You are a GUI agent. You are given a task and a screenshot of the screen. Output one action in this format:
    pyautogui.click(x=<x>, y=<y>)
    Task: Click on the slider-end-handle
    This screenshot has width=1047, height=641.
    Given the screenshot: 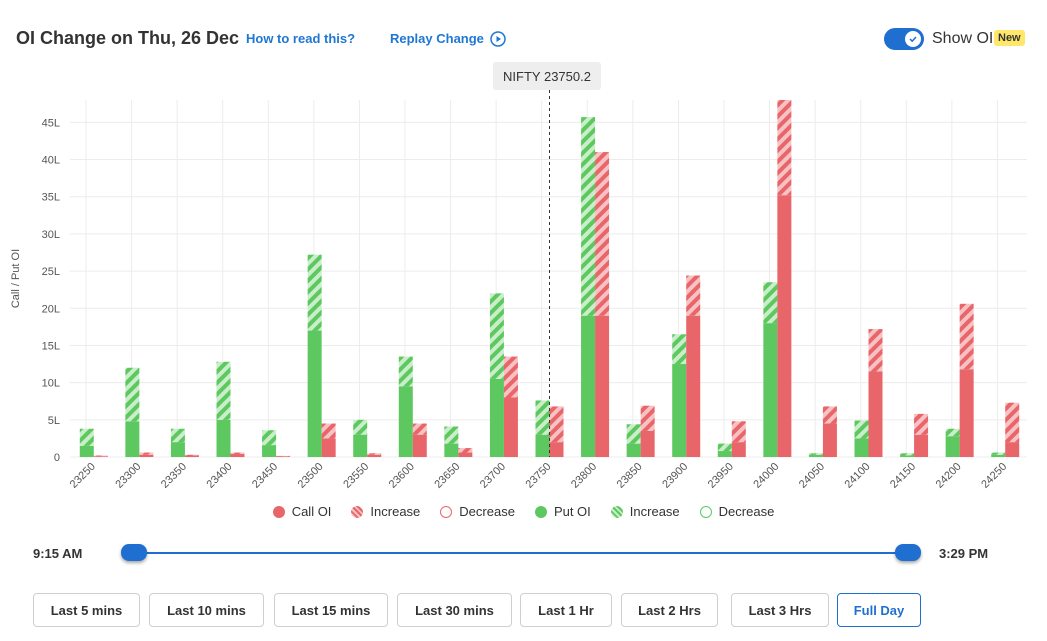 What is the action you would take?
    pyautogui.click(x=908, y=552)
    